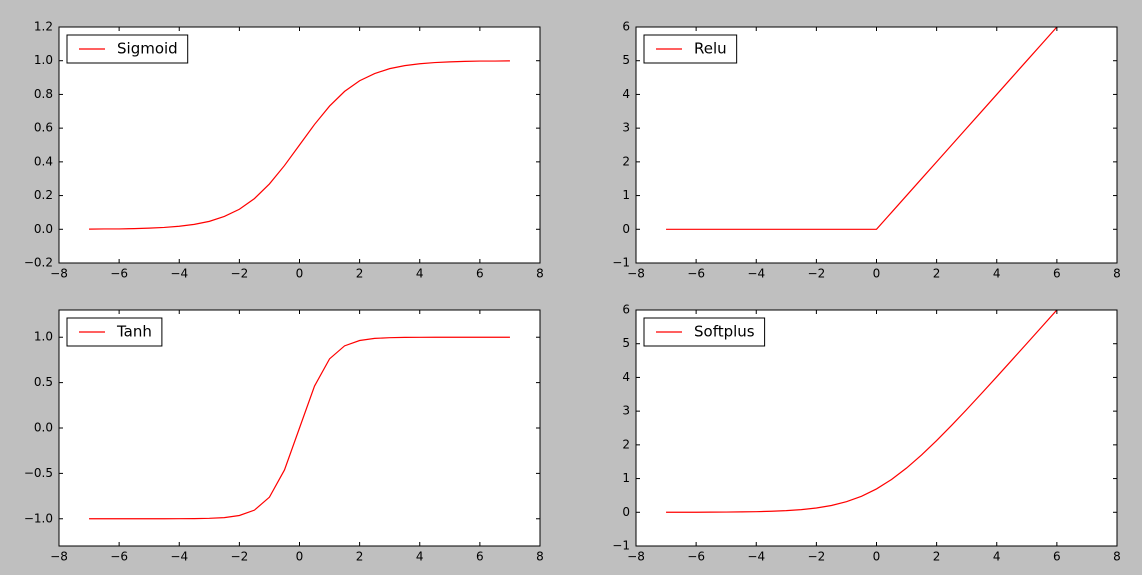 Image resolution: width=1142 pixels, height=575 pixels. I want to click on legend: Relu, so click(690, 49).